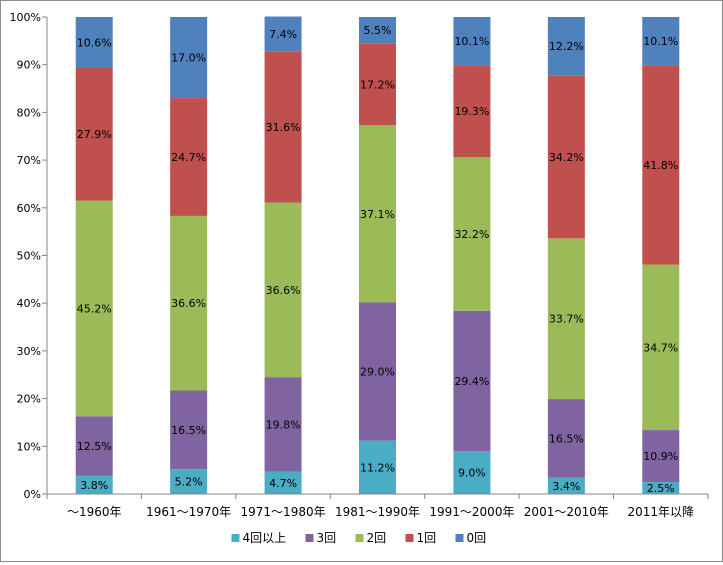 The image size is (723, 565). I want to click on data-label: 3.4%, so click(566, 486).